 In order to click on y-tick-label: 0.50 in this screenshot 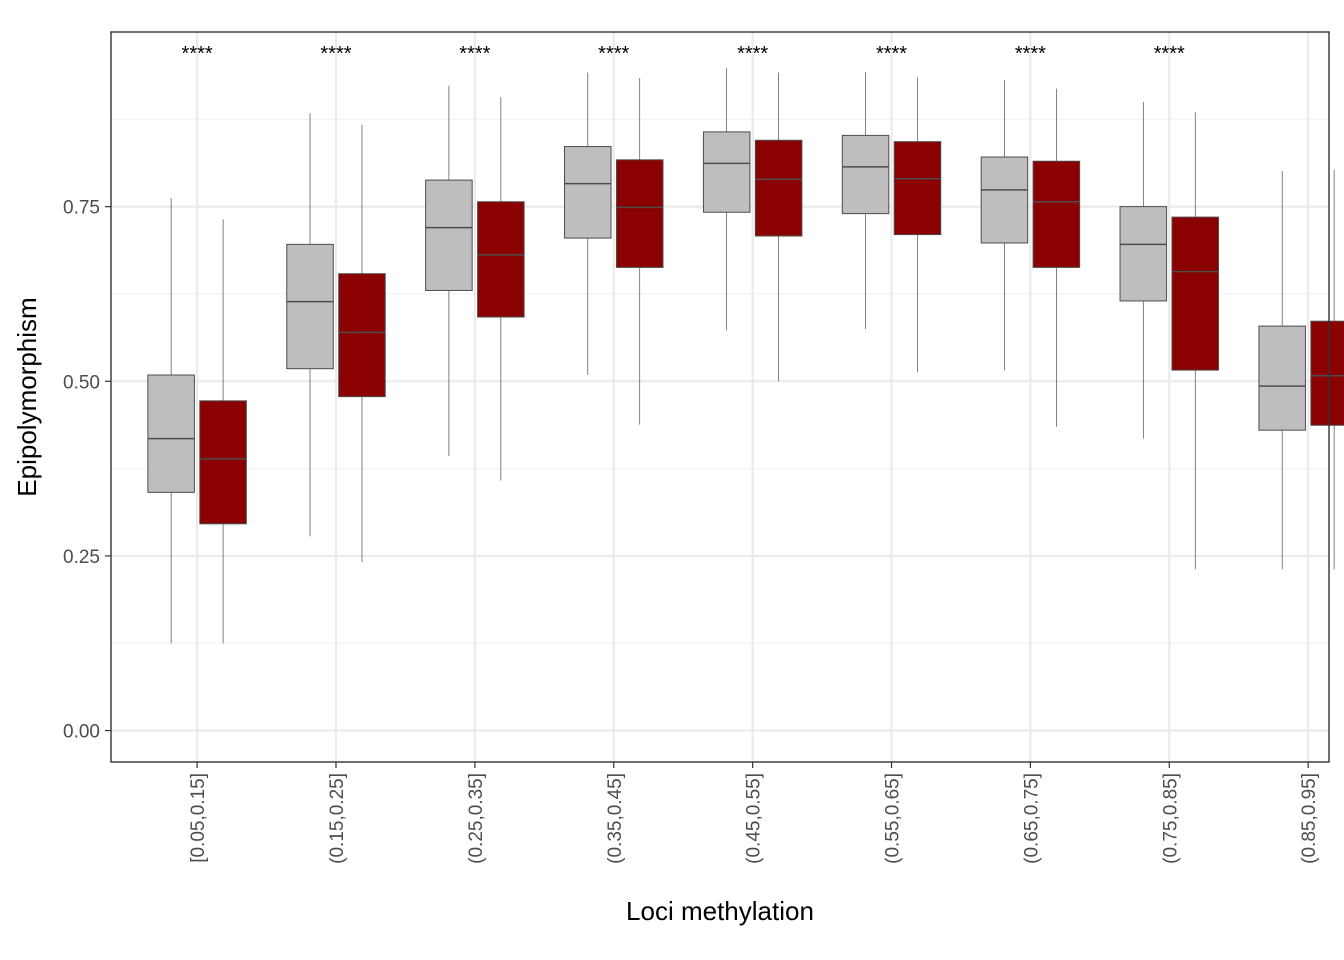, I will do `click(81, 382)`.